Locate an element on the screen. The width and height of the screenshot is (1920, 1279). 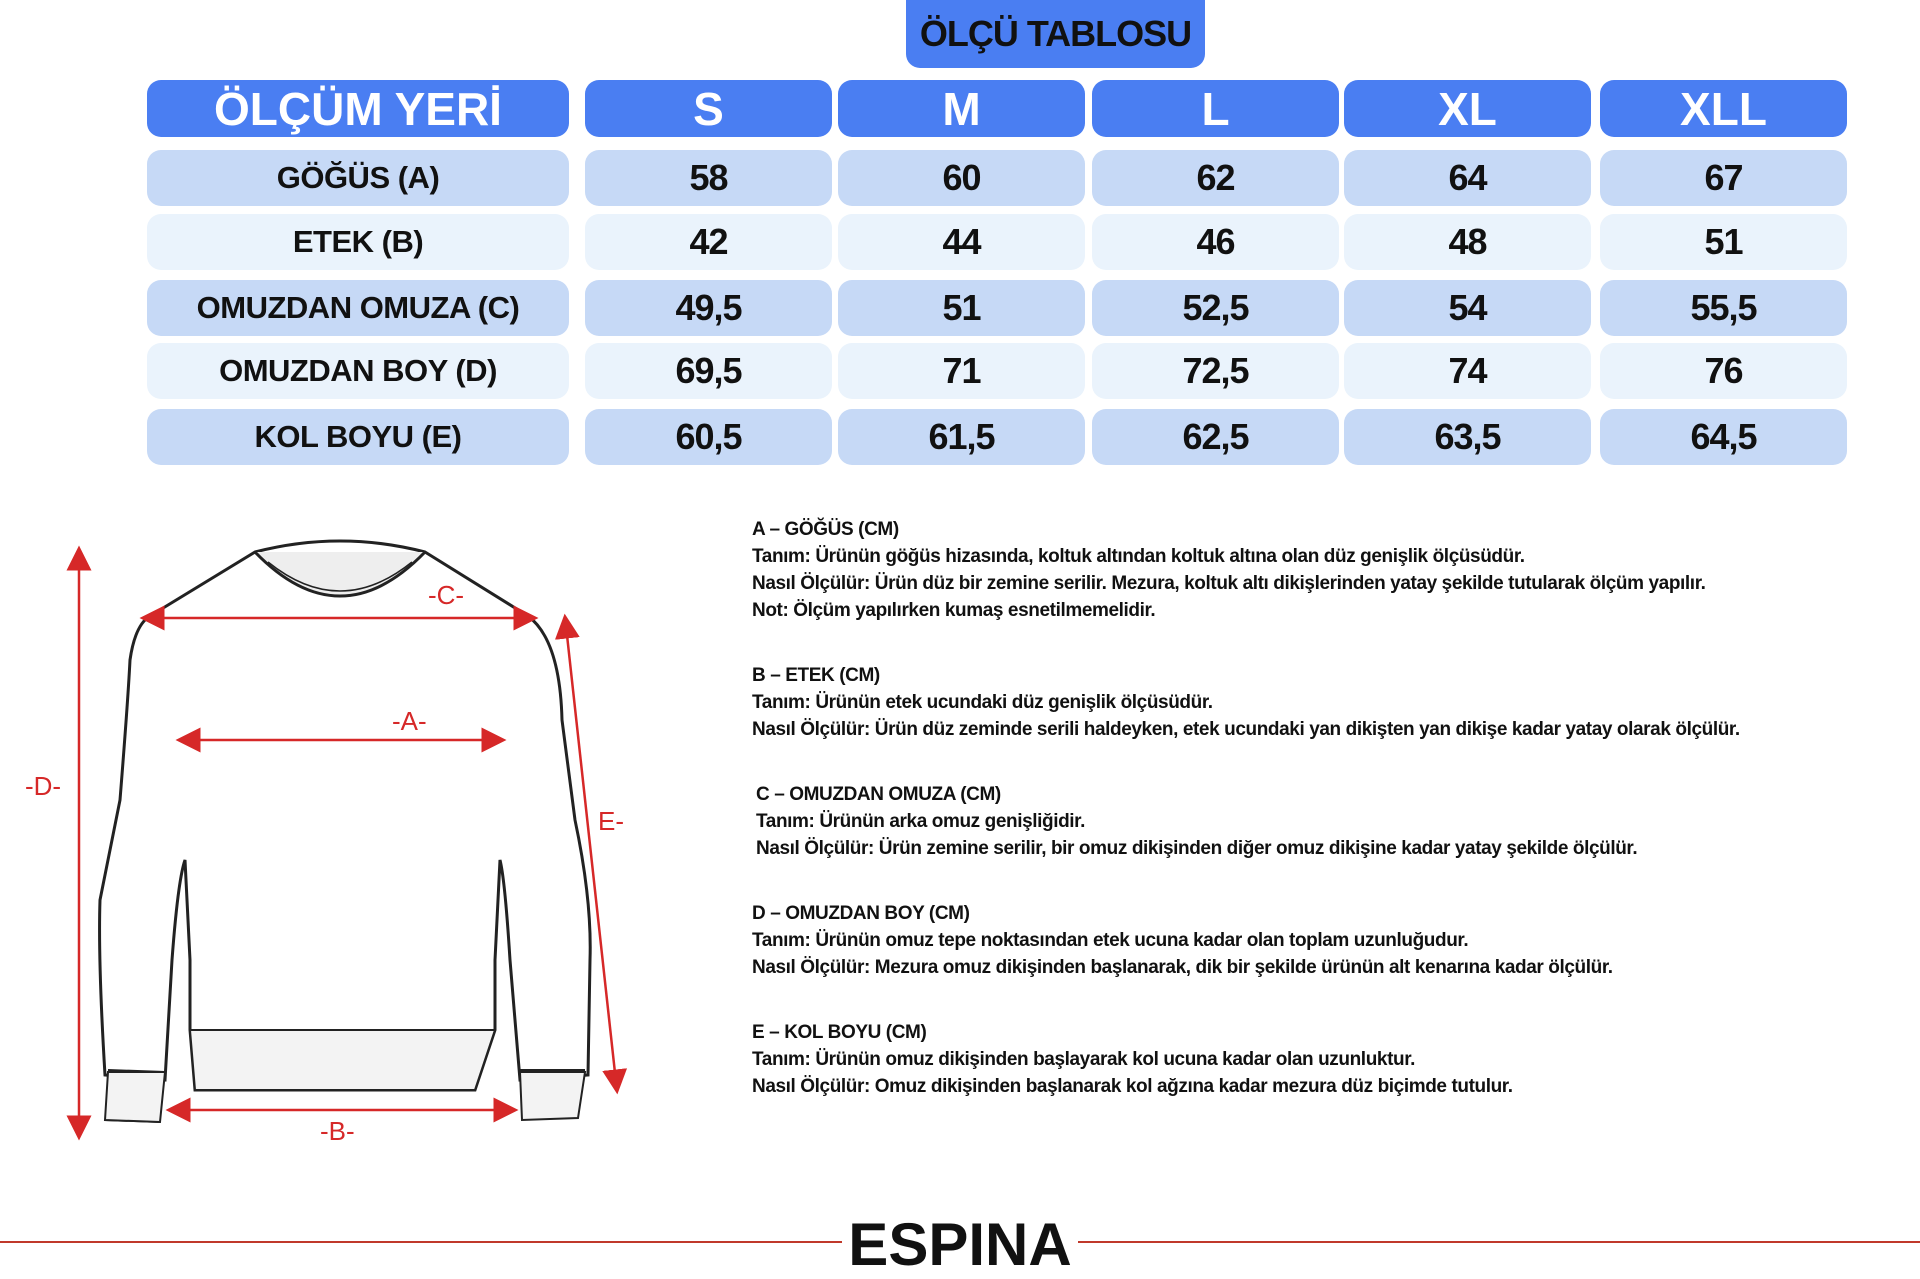
table-cell: 60 is located at coordinates (961, 178).